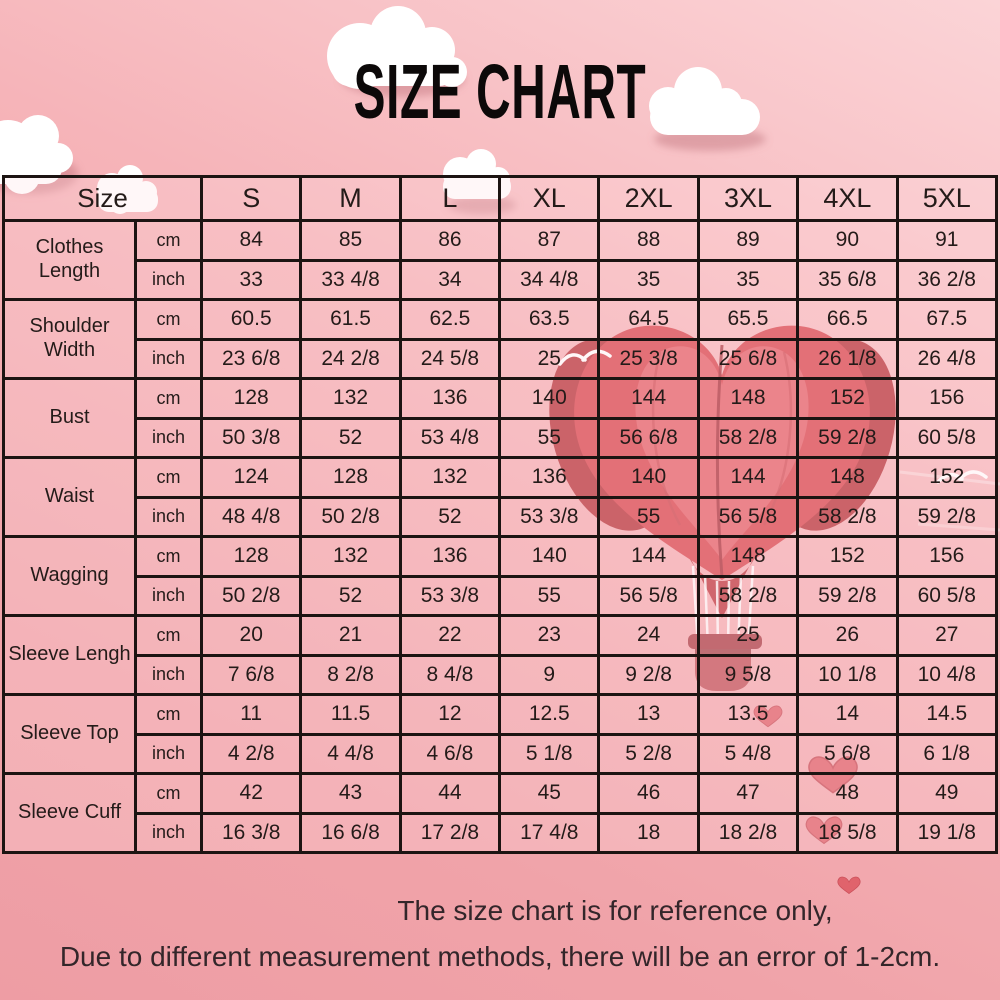  What do you see at coordinates (648, 319) in the screenshot?
I see `value-cell: 64.5` at bounding box center [648, 319].